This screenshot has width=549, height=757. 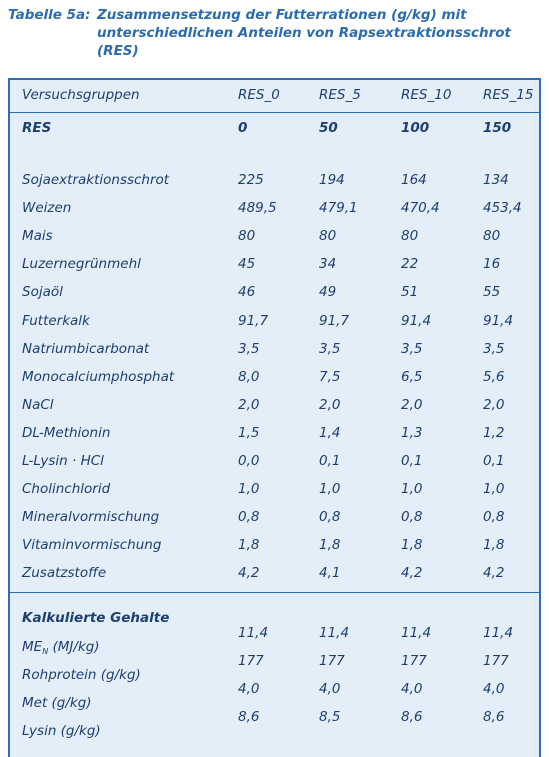 What do you see at coordinates (247, 264) in the screenshot?
I see `ingredient-value: 45` at bounding box center [247, 264].